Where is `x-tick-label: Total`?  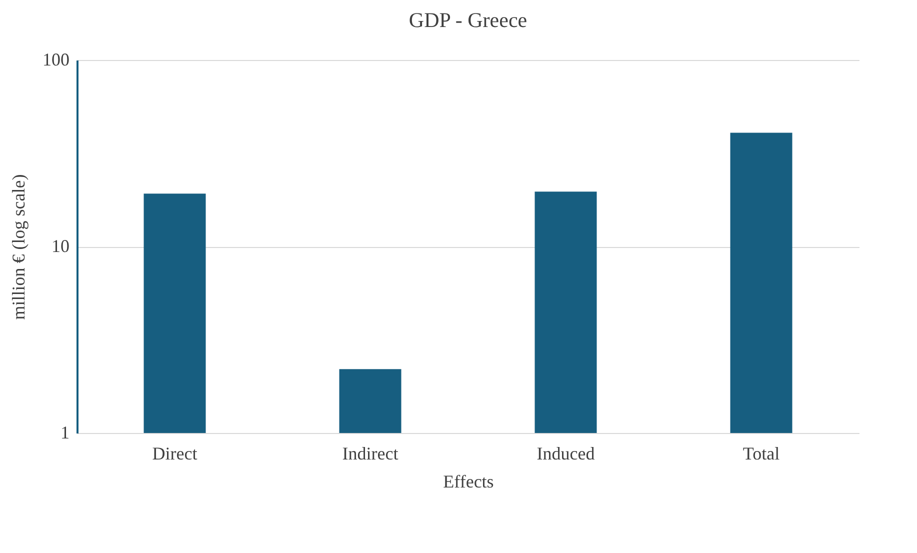 x-tick-label: Total is located at coordinates (761, 454).